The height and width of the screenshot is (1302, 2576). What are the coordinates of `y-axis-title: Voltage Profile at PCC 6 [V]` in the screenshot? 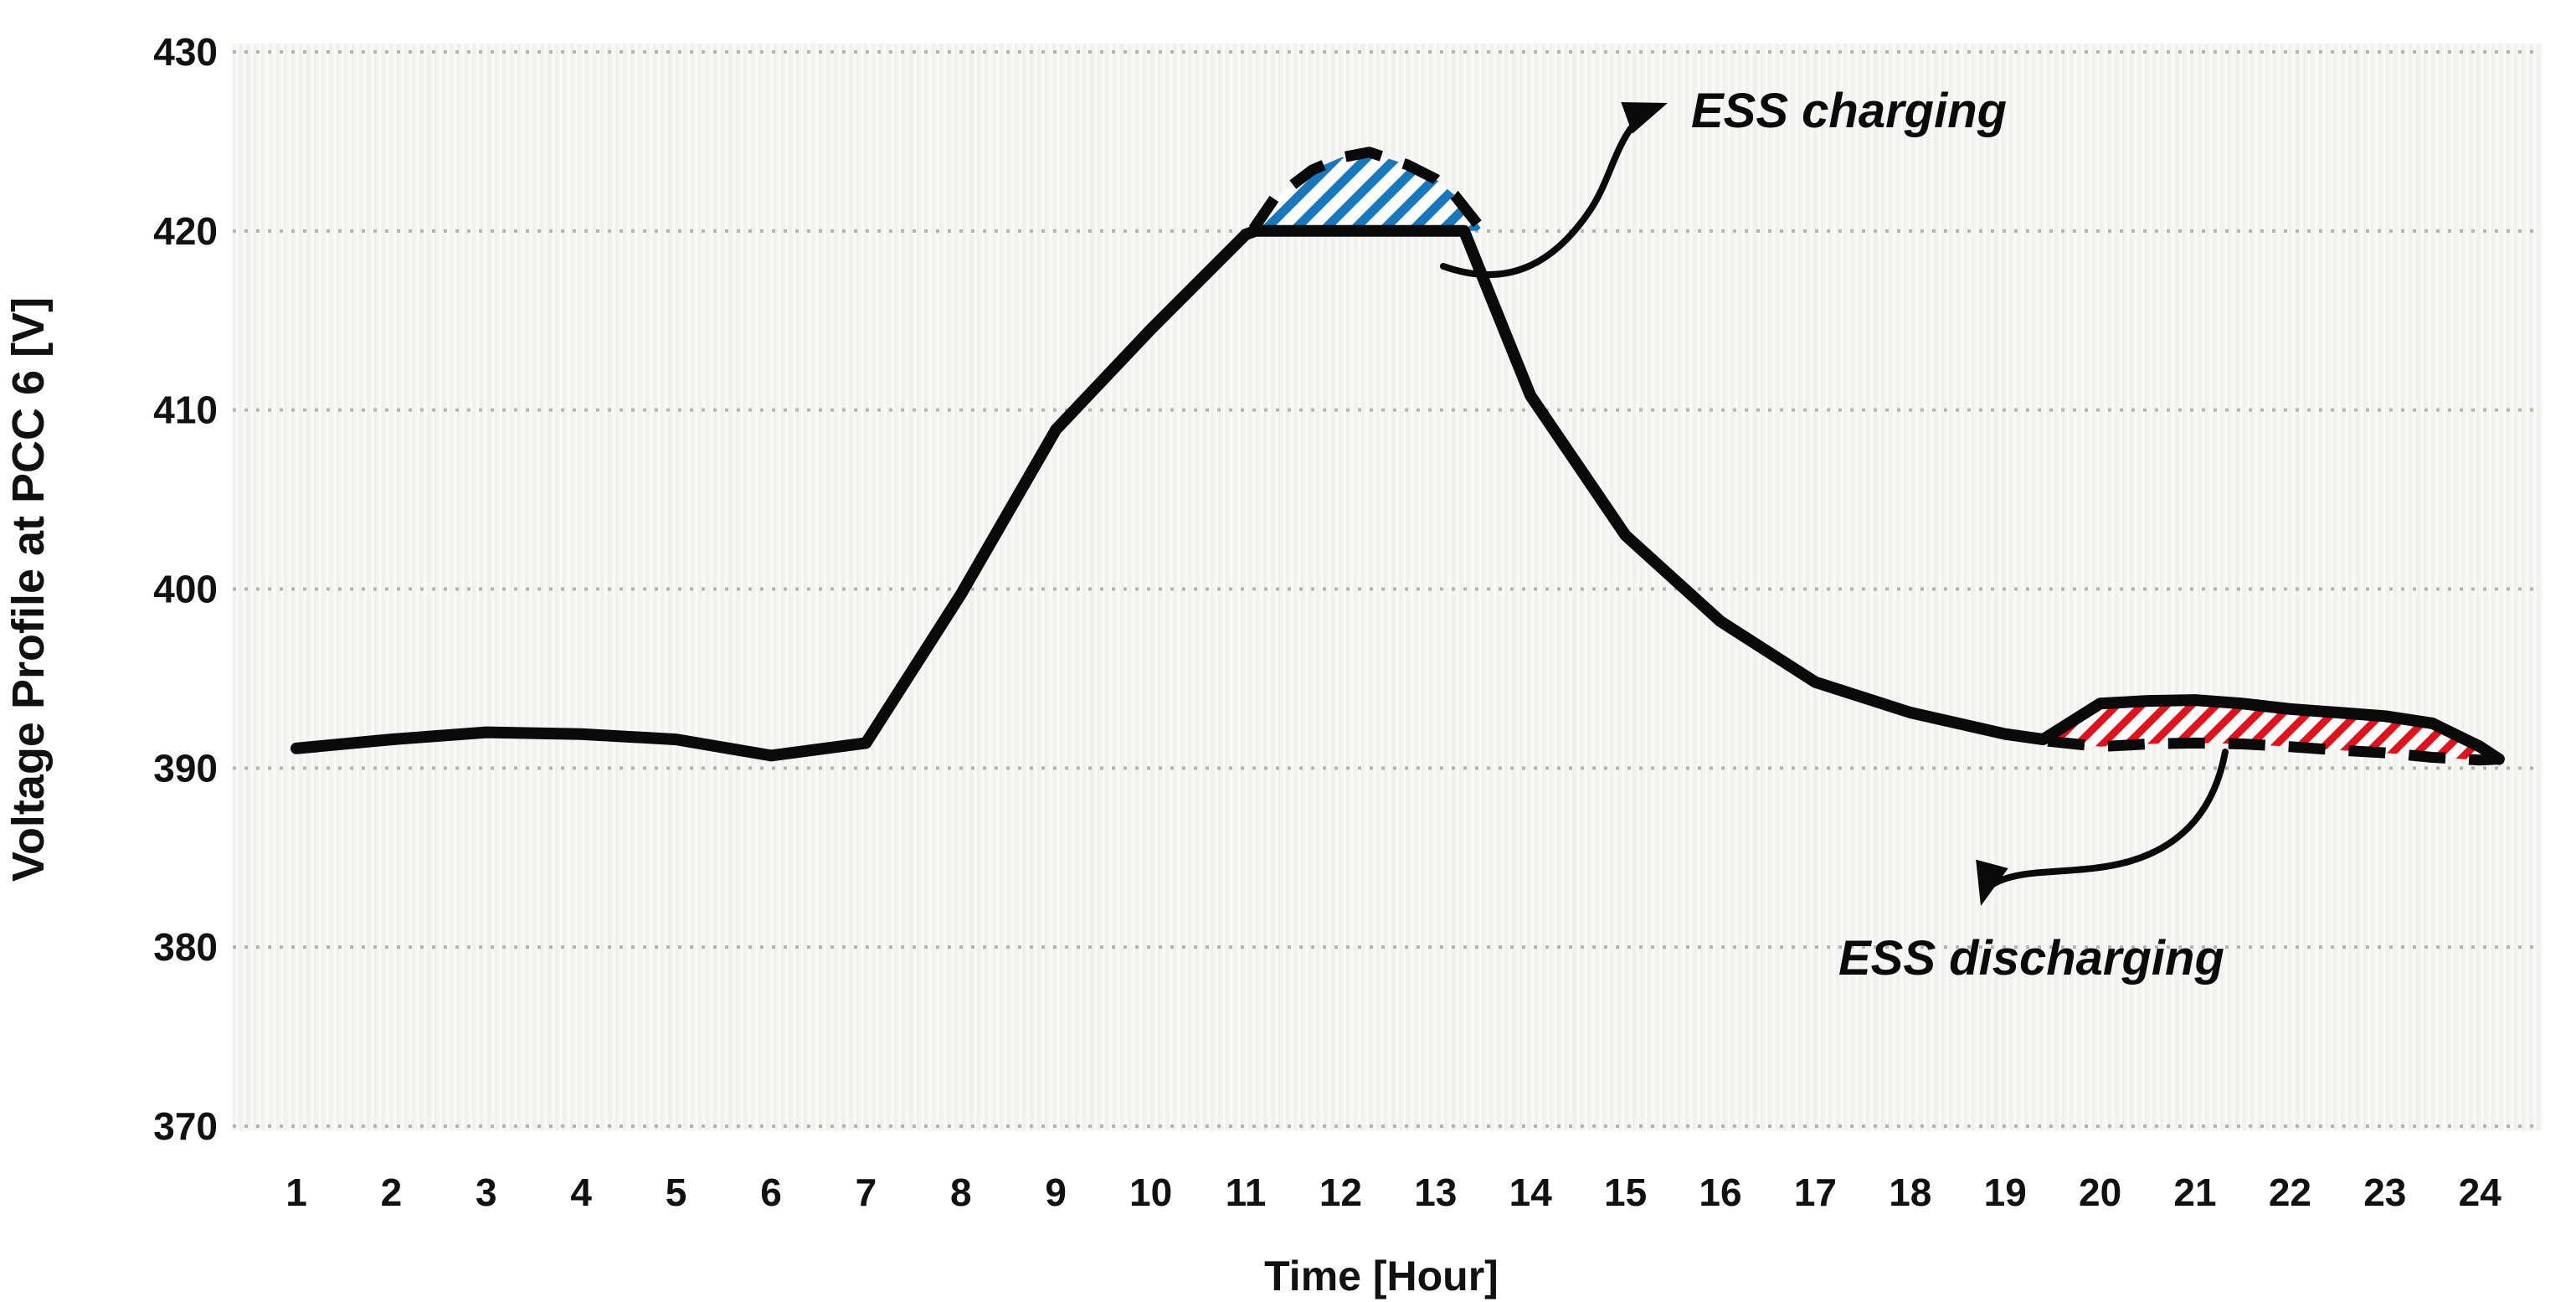 It's located at (28, 589).